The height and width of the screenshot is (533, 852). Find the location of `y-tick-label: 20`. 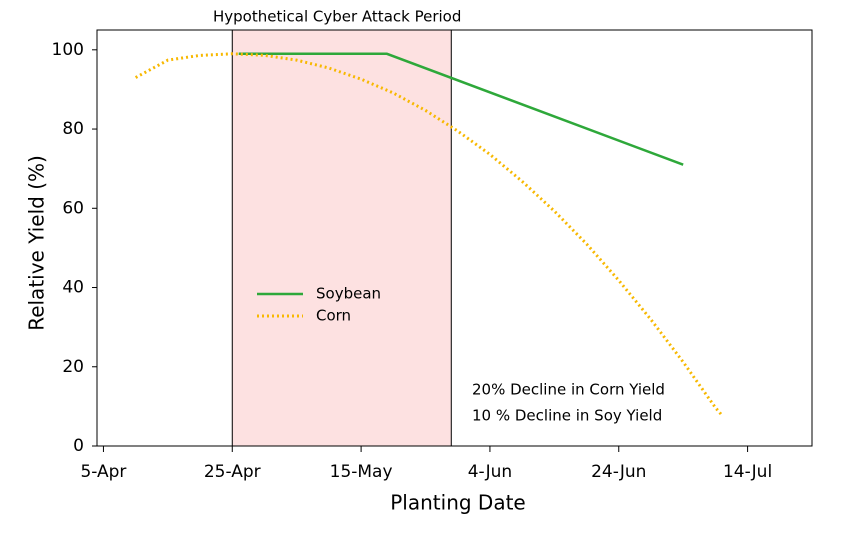

y-tick-label: 20 is located at coordinates (73, 367).